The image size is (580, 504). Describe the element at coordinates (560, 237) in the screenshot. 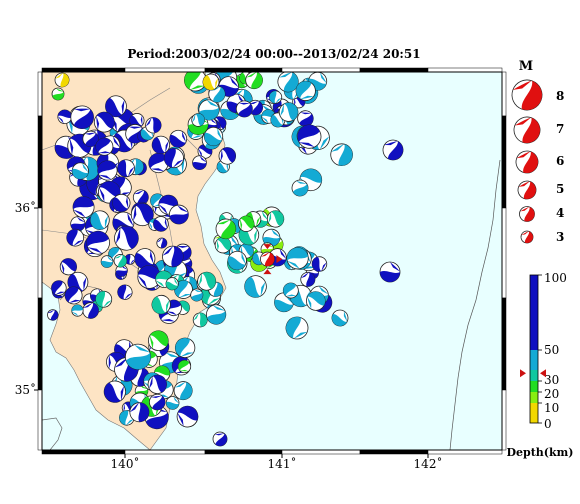

I see `magnitude-legend-label: 3` at that location.